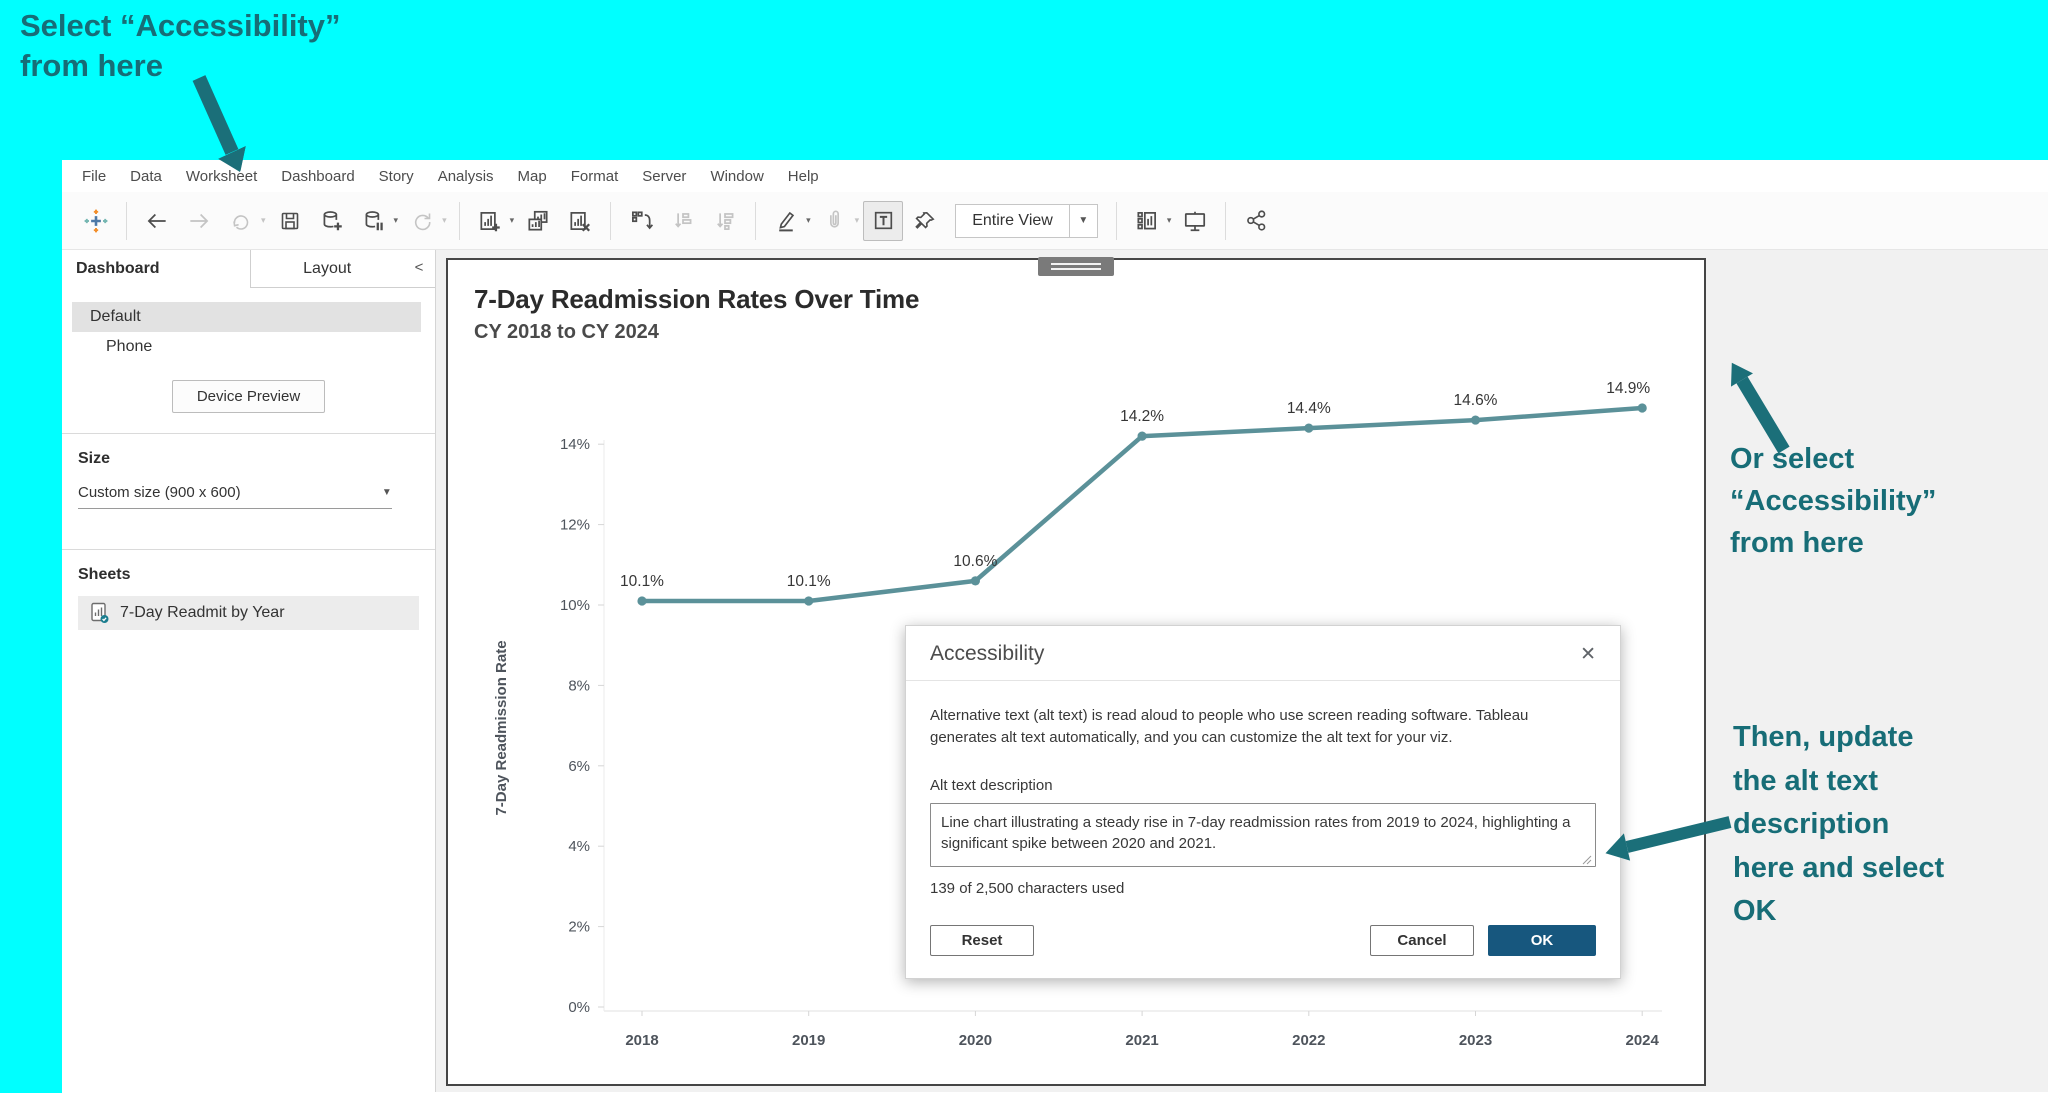  What do you see at coordinates (1012, 220) in the screenshot?
I see `fit-view-value: Entire View` at bounding box center [1012, 220].